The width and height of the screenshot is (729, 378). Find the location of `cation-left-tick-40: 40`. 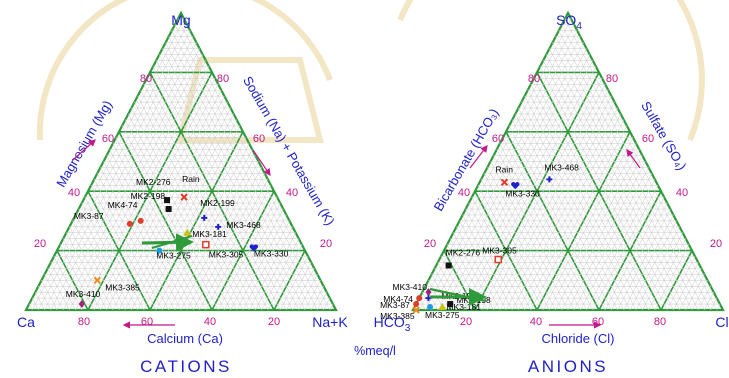

cation-left-tick-40: 40 is located at coordinates (74, 193).